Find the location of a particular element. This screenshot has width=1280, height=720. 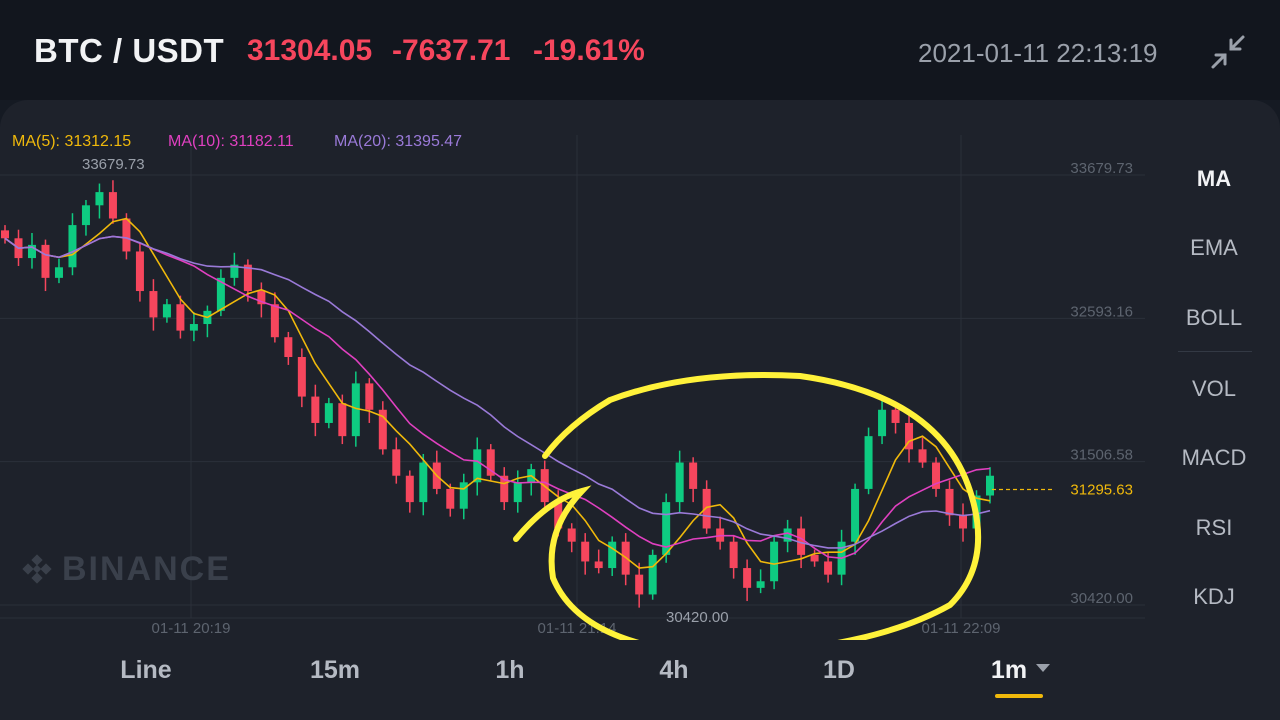

low-price-label: 30420.00 is located at coordinates (697, 617).